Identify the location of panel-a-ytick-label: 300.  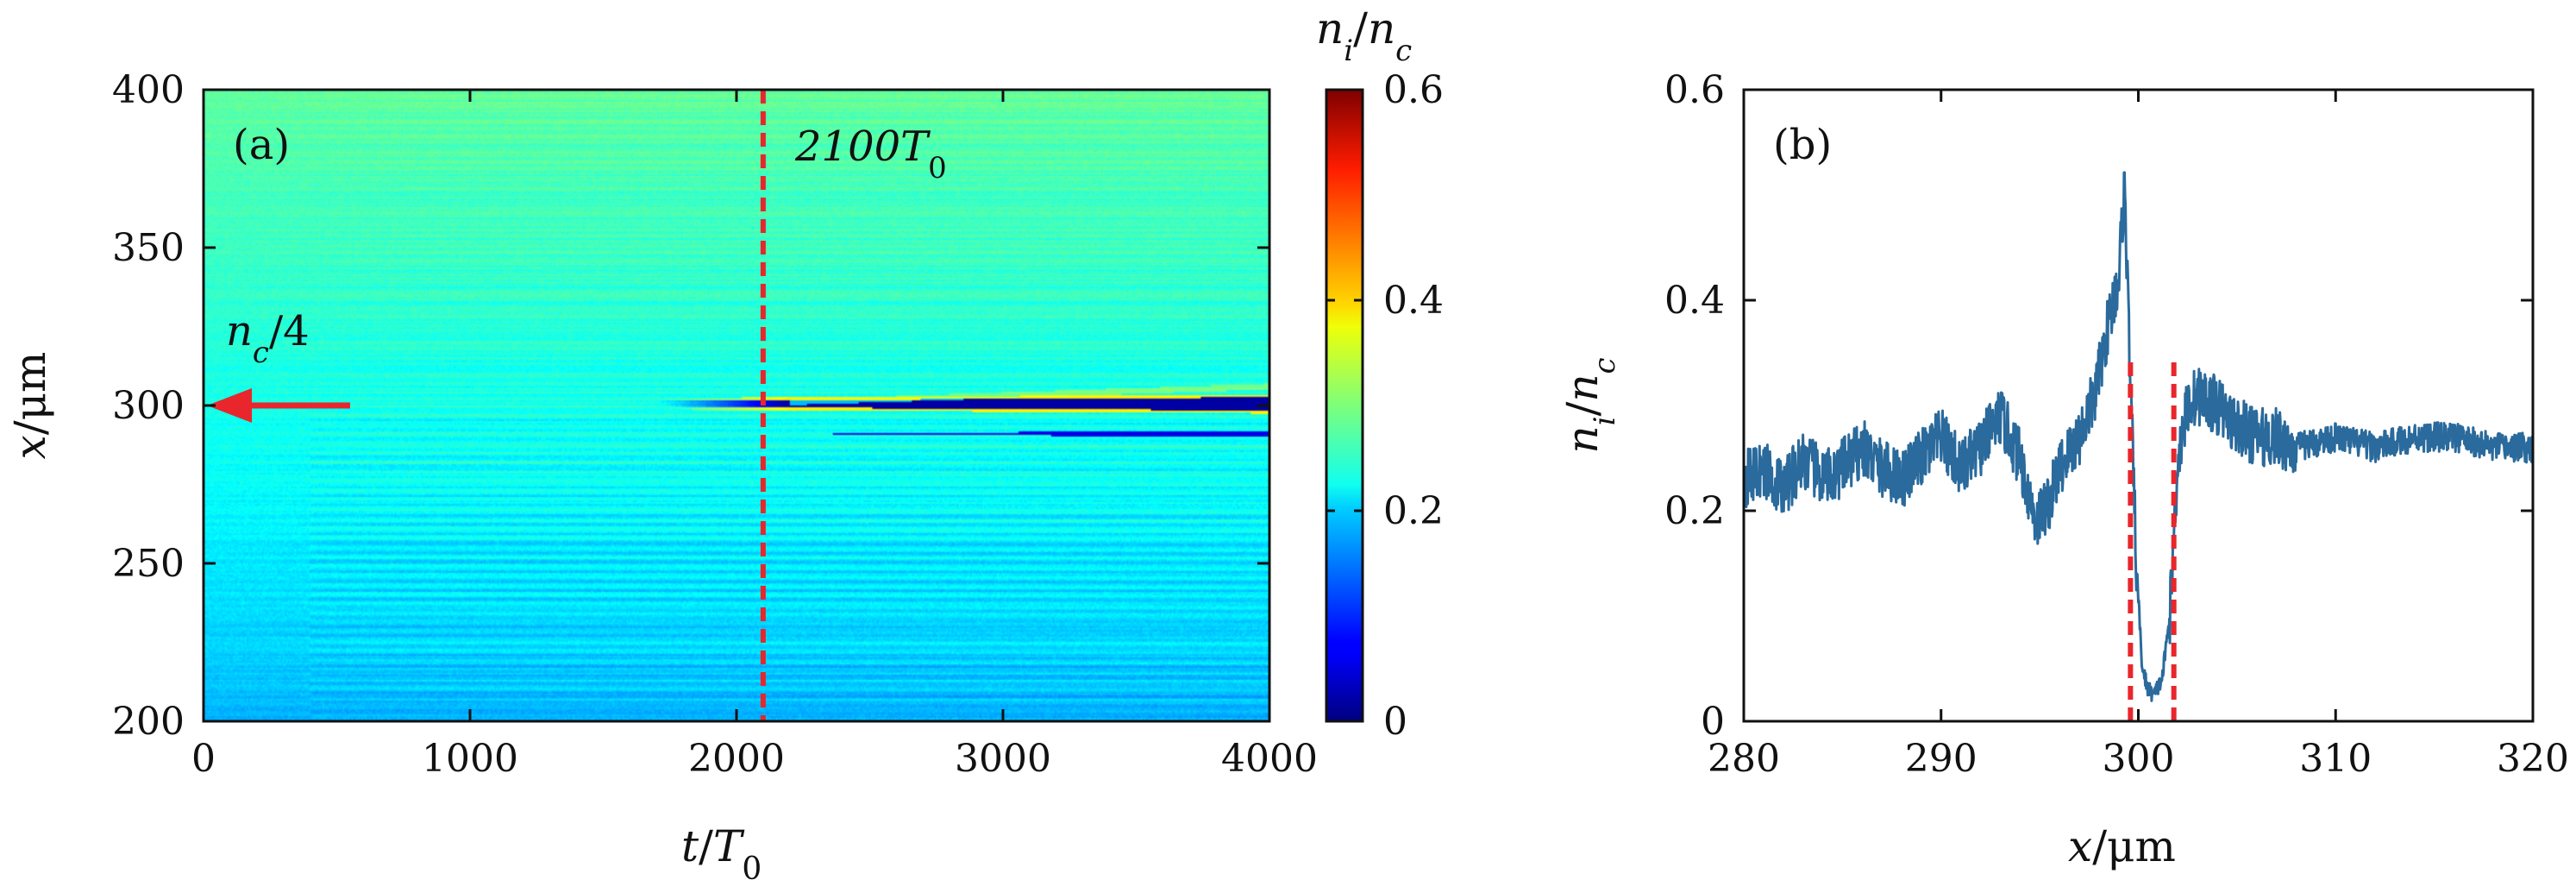
(148, 406).